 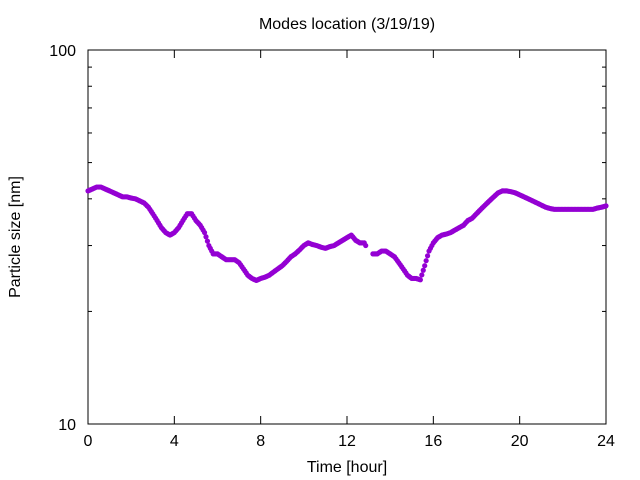 What do you see at coordinates (520, 441) in the screenshot?
I see `x-tick-label: 20` at bounding box center [520, 441].